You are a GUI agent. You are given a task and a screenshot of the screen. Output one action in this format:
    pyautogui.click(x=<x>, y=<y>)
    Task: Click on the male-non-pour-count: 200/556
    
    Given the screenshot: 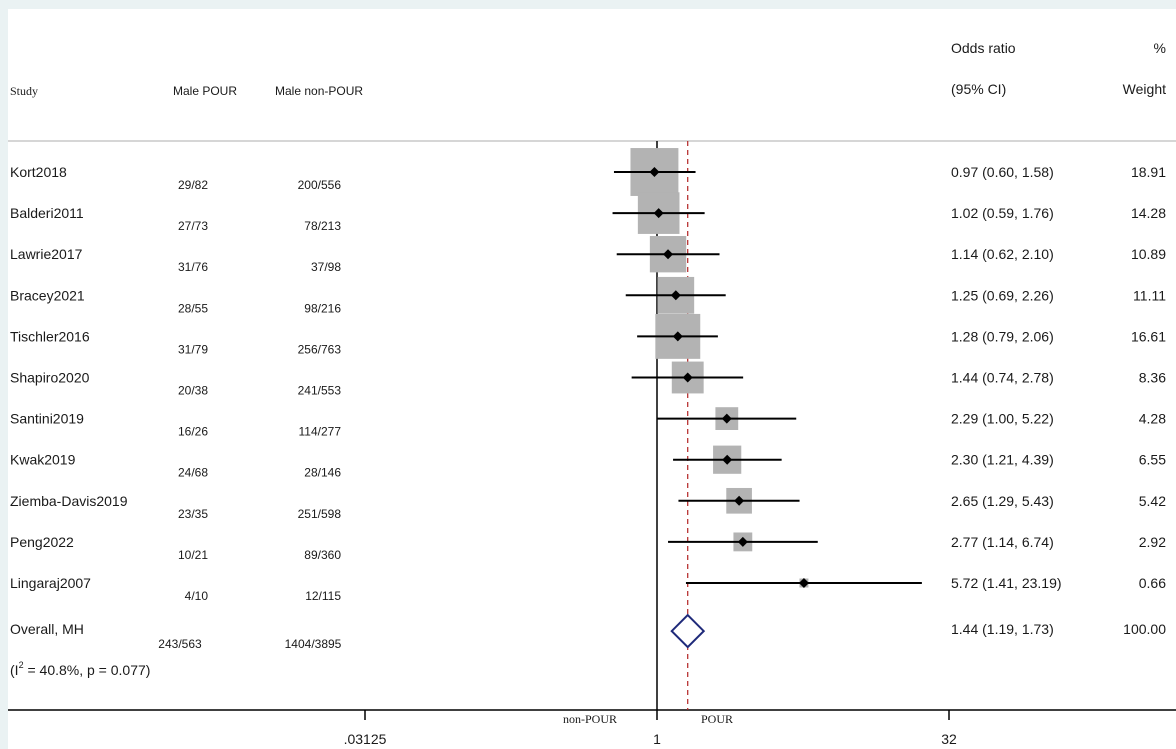 What is the action you would take?
    pyautogui.click(x=320, y=185)
    